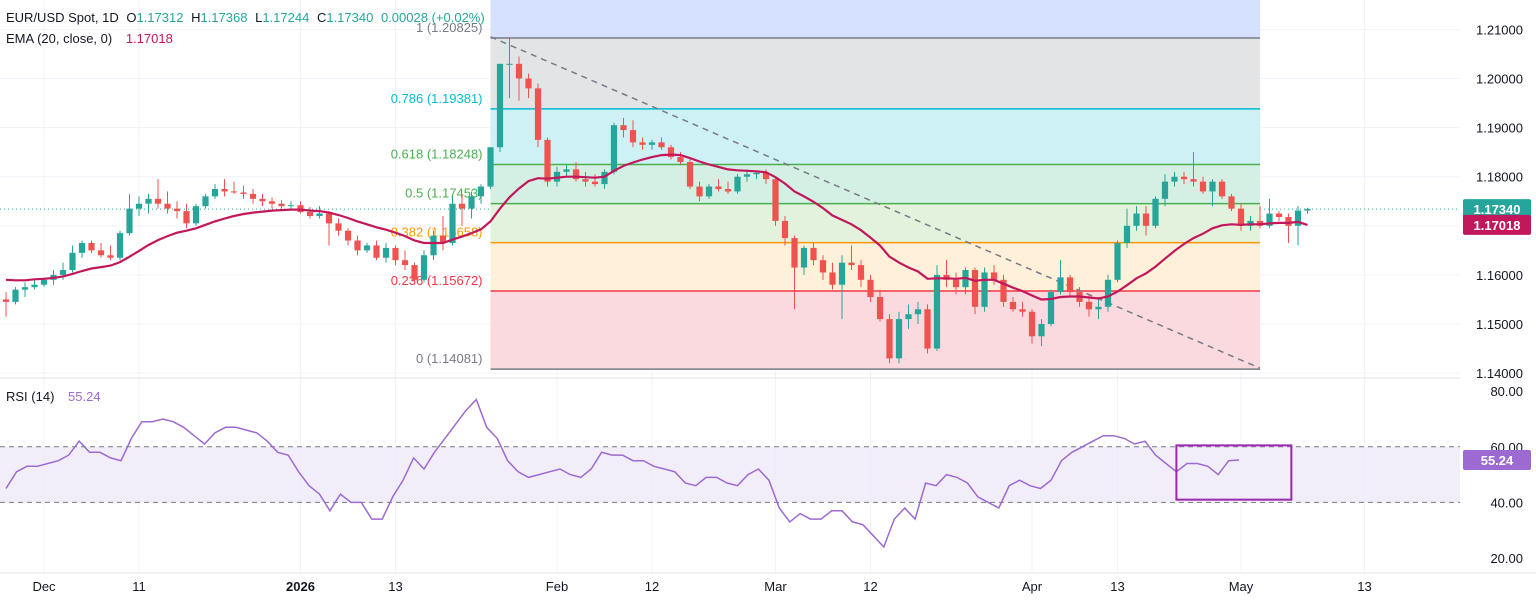  Describe the element at coordinates (437, 232) in the screenshot. I see `fib-level-label: 0.382 (1.16658)` at that location.